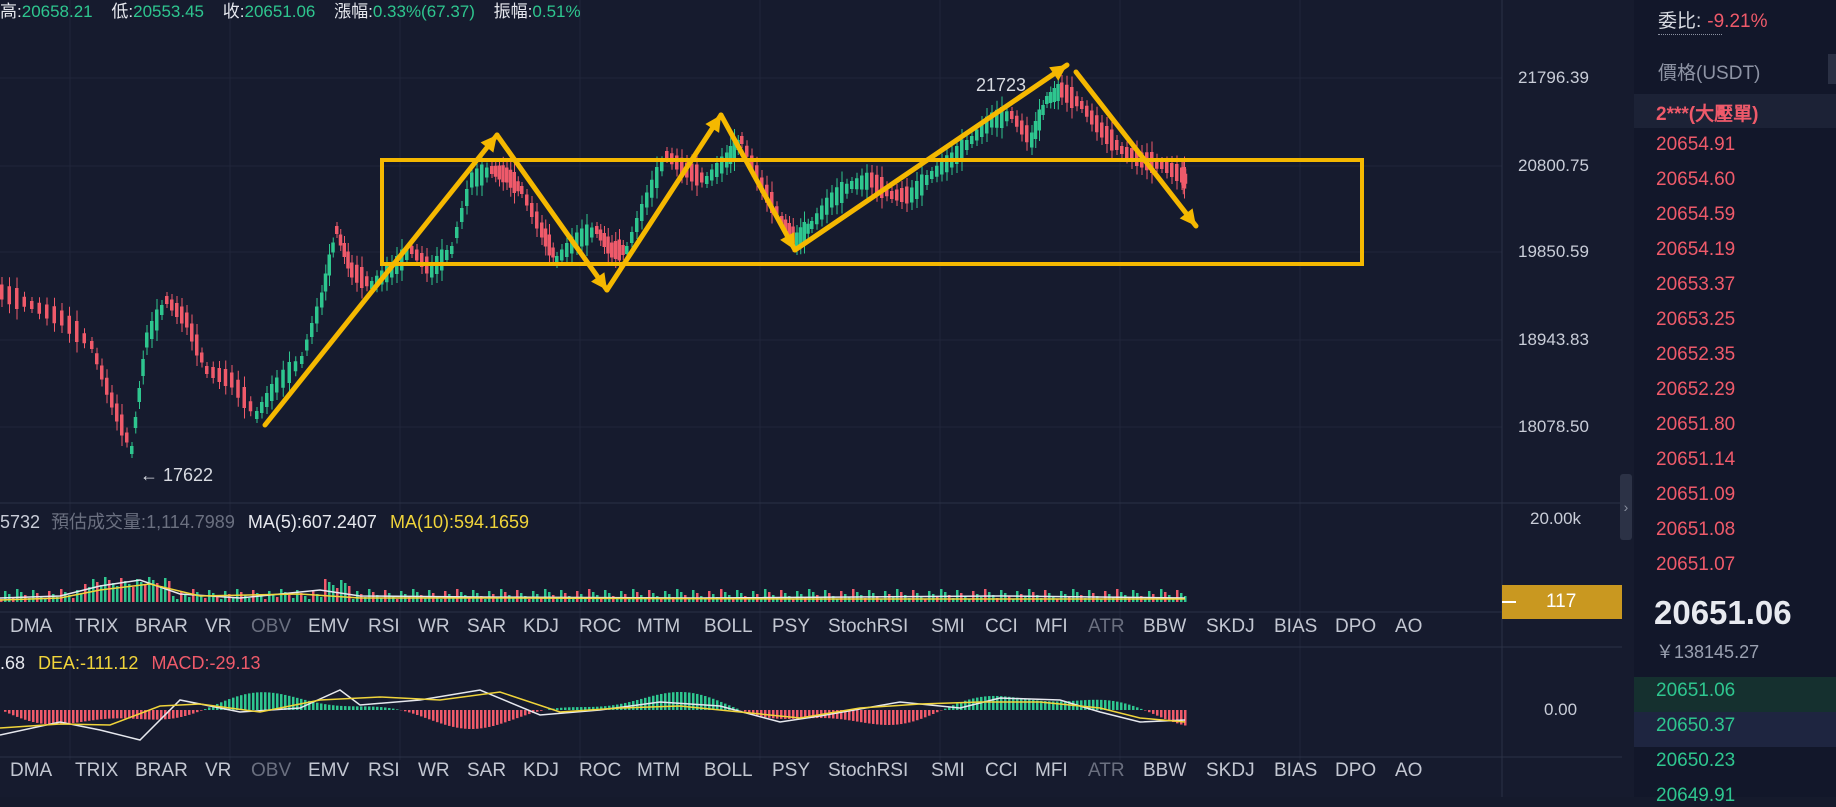  What do you see at coordinates (1695, 460) in the screenshot?
I see `ask-price-row: 20651.14` at bounding box center [1695, 460].